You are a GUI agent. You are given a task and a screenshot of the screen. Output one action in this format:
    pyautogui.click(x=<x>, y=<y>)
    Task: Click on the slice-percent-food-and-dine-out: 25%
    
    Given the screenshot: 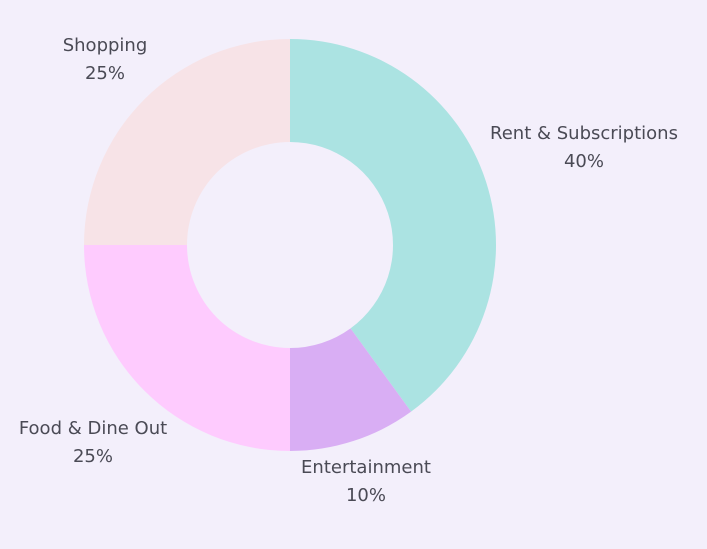 What is the action you would take?
    pyautogui.click(x=93, y=456)
    